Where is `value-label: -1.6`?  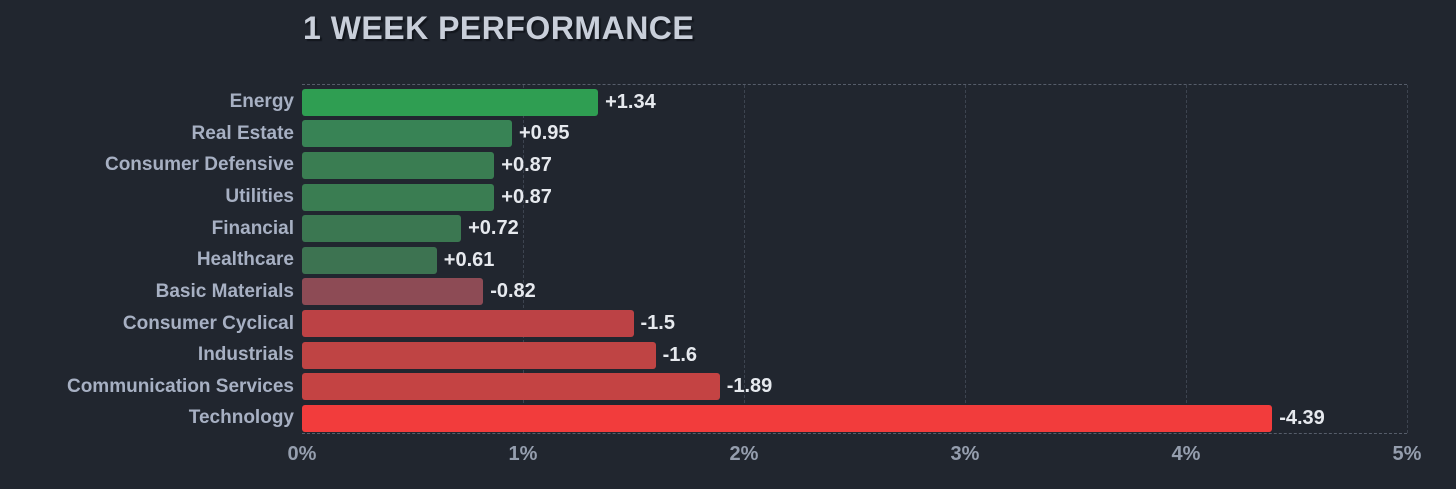 value-label: -1.6 is located at coordinates (680, 354).